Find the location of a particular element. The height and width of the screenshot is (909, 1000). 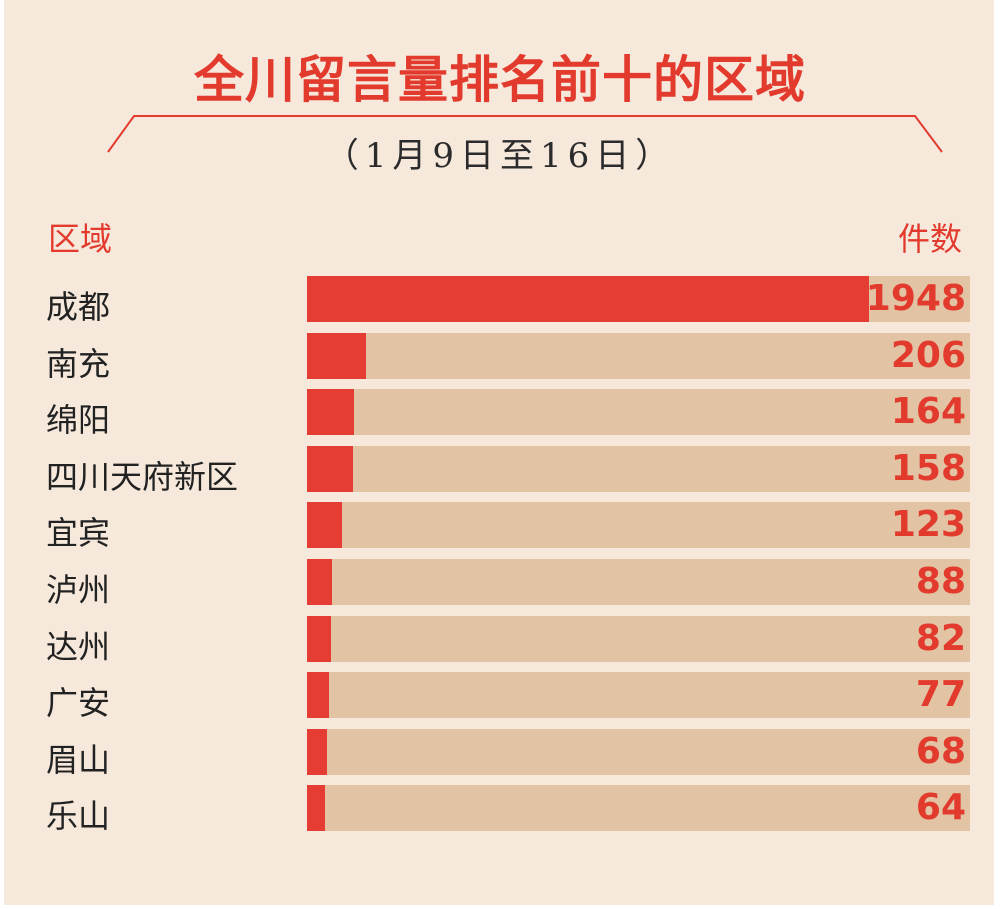

category-label: 四川天府新区 is located at coordinates (142, 476).